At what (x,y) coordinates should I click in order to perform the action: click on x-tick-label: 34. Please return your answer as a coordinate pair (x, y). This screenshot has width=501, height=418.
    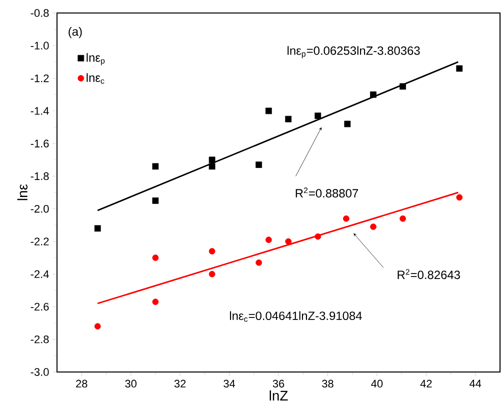
    Looking at the image, I should click on (230, 384).